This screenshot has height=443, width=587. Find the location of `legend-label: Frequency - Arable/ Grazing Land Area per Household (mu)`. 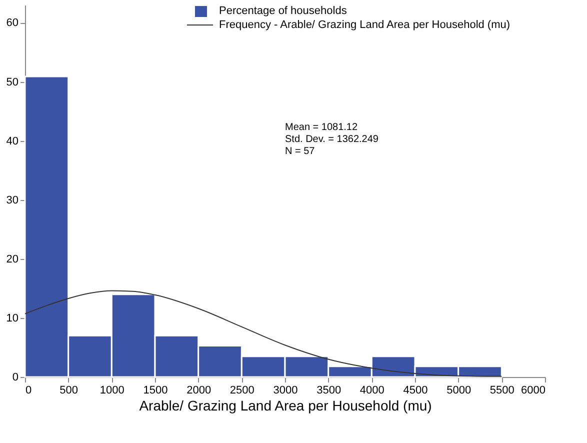

legend-label: Frequency - Arable/ Grazing Land Area per Household (mu) is located at coordinates (364, 25).